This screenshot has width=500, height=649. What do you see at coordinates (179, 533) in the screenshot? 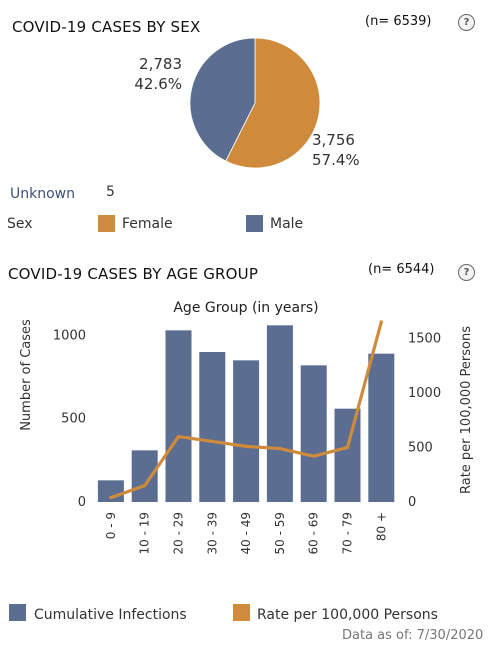
I see `x-tick-label: 20 - 29` at bounding box center [179, 533].